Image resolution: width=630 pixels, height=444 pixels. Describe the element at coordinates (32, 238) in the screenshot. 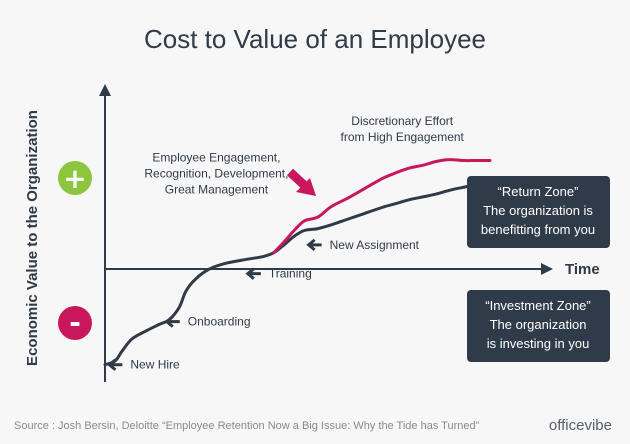

I see `y-axis-label: Economic Value to the Organization` at that location.